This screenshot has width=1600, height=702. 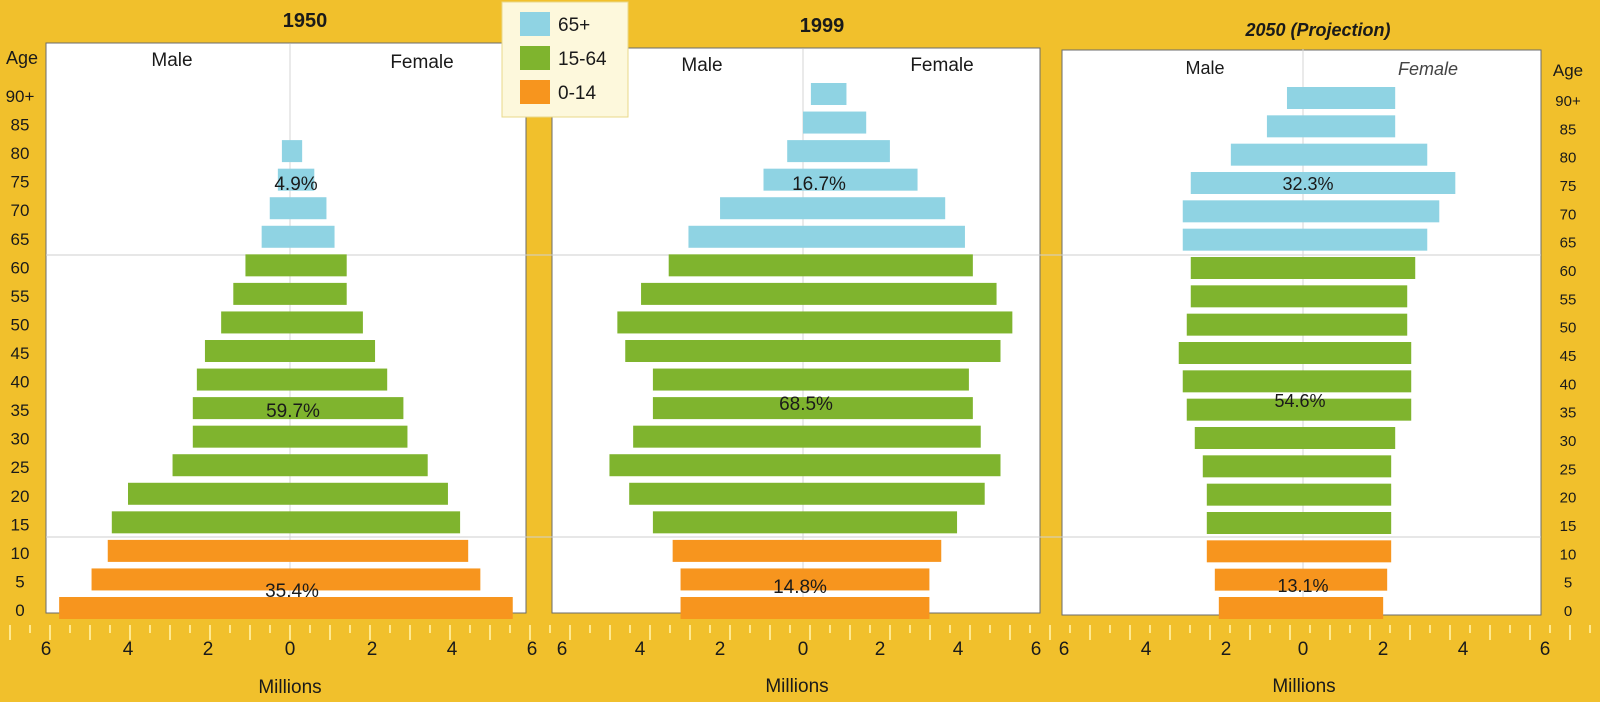 What do you see at coordinates (20, 267) in the screenshot?
I see `age-tick-label: 60` at bounding box center [20, 267].